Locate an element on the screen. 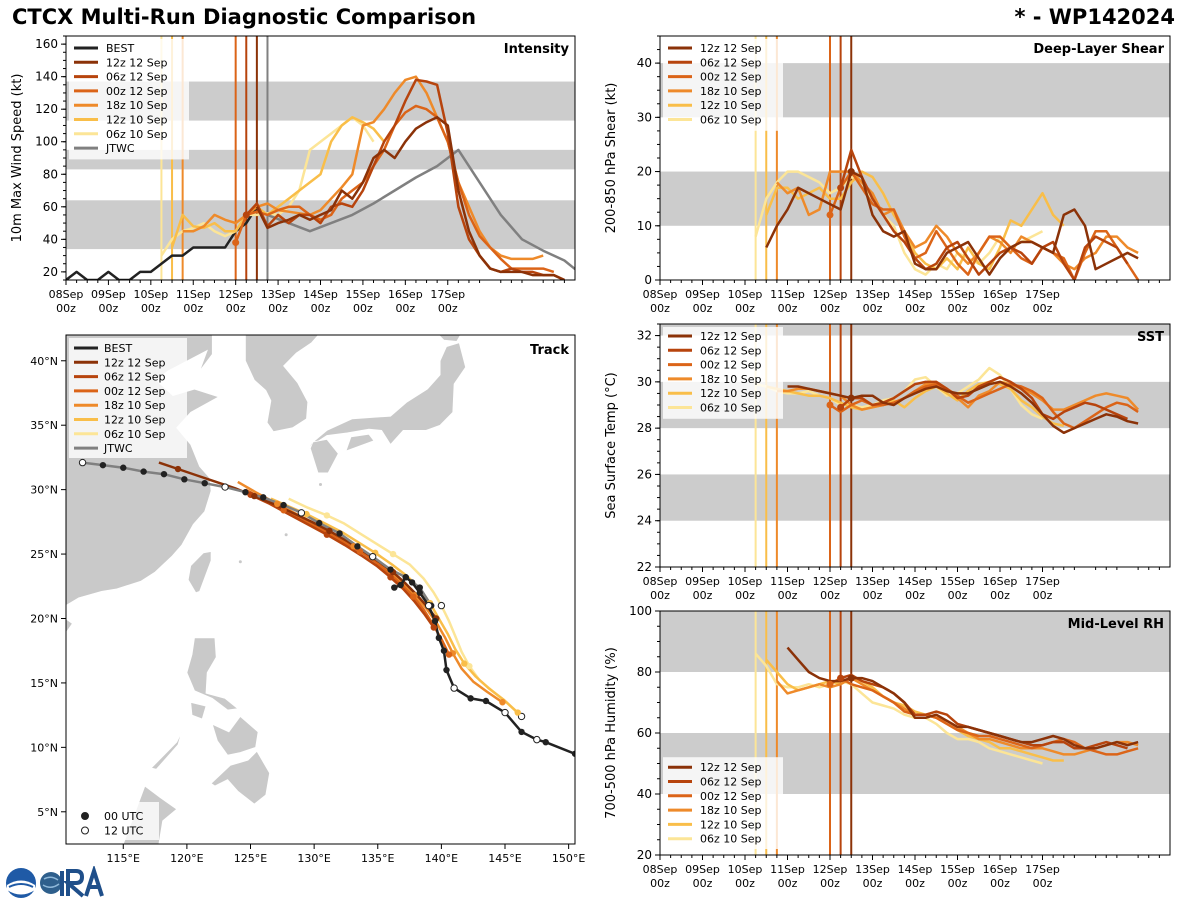  deep-layer-shear-xtick-label: 14Sep is located at coordinates (915, 294).